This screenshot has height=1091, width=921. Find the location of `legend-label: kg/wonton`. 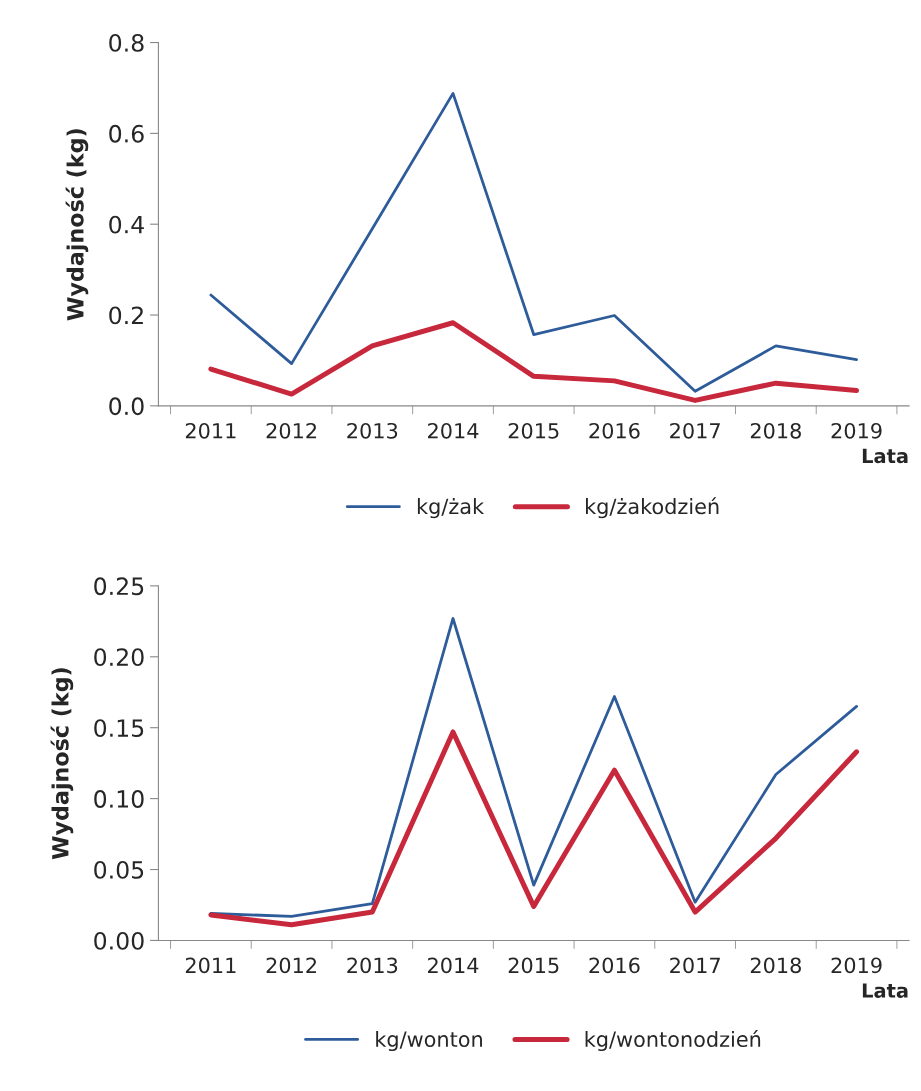

legend-label: kg/wonton is located at coordinates (429, 1041).